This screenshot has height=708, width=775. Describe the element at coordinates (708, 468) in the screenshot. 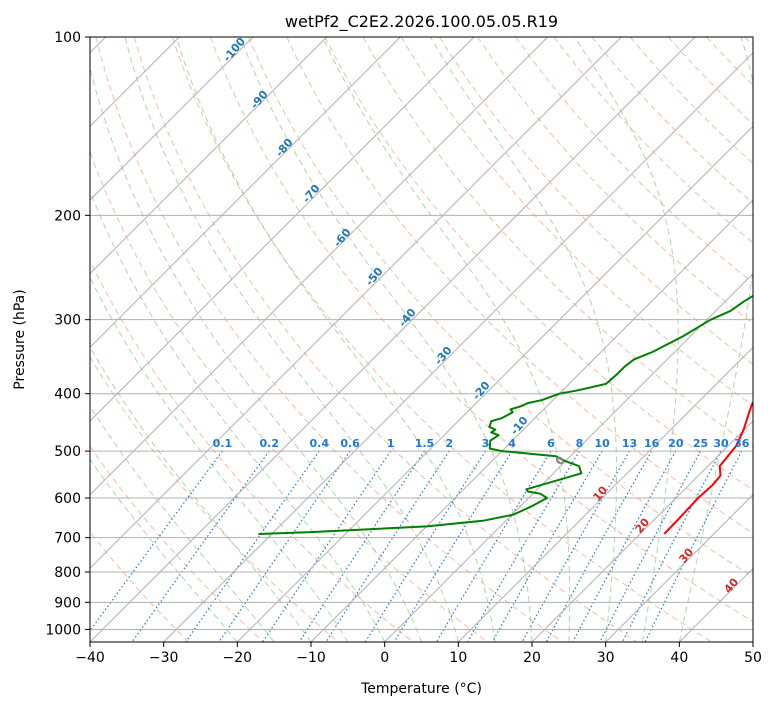

I see `sounding-line` at that location.